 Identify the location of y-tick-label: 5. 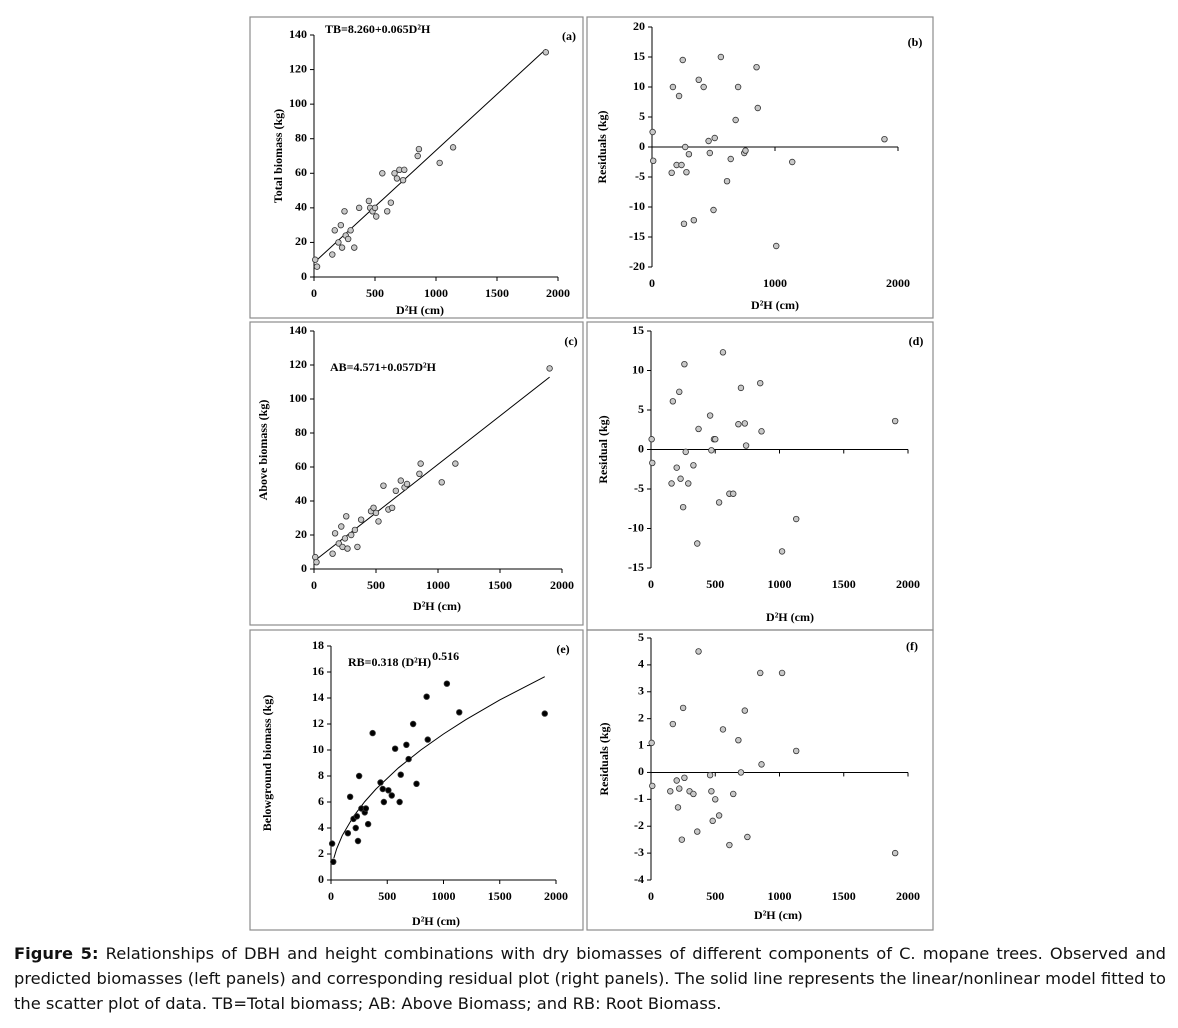
(641, 409).